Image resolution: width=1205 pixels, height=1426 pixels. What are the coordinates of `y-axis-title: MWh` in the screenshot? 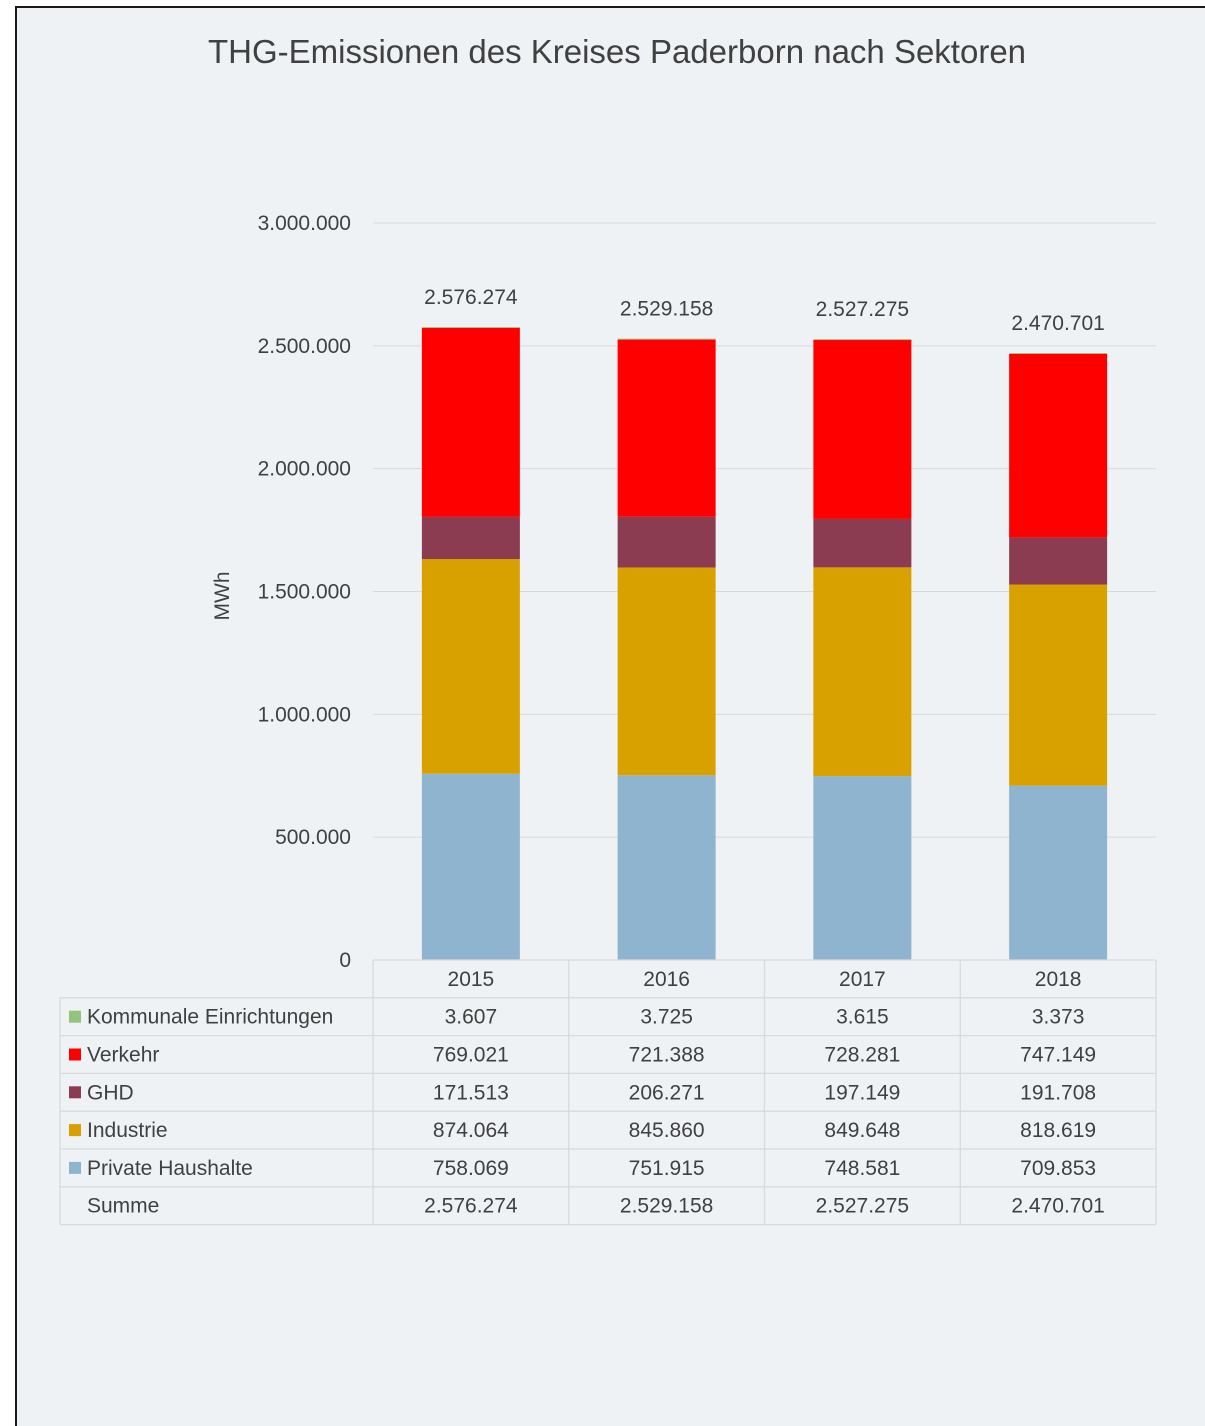 It's located at (222, 596).